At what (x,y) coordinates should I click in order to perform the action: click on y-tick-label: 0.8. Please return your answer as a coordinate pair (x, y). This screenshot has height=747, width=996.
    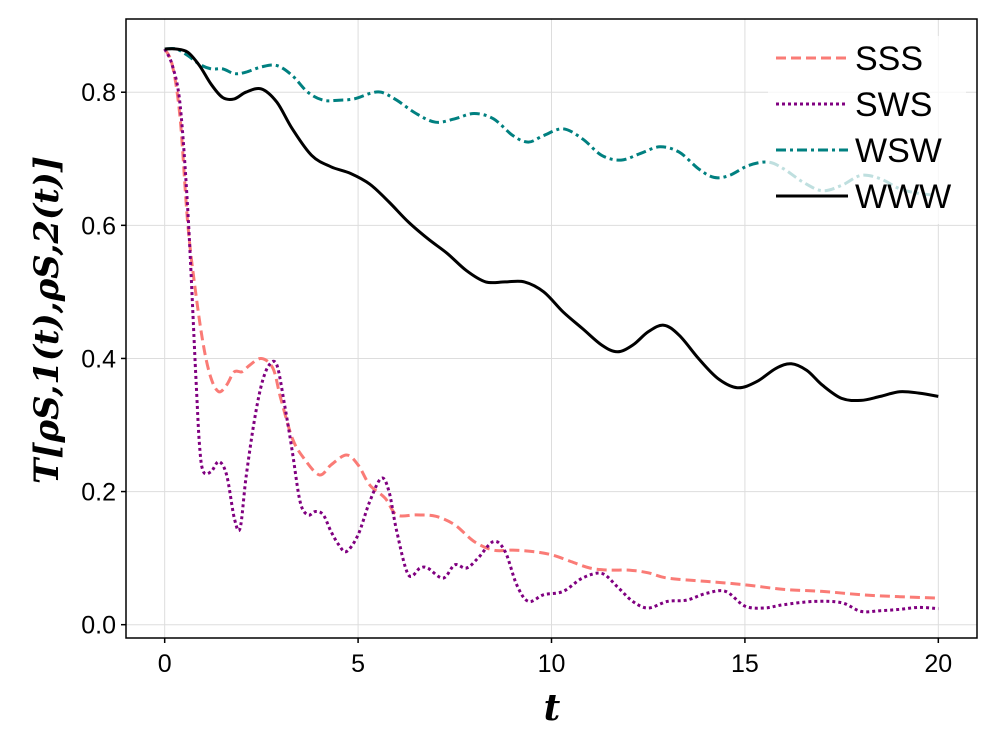
    Looking at the image, I should click on (98, 93).